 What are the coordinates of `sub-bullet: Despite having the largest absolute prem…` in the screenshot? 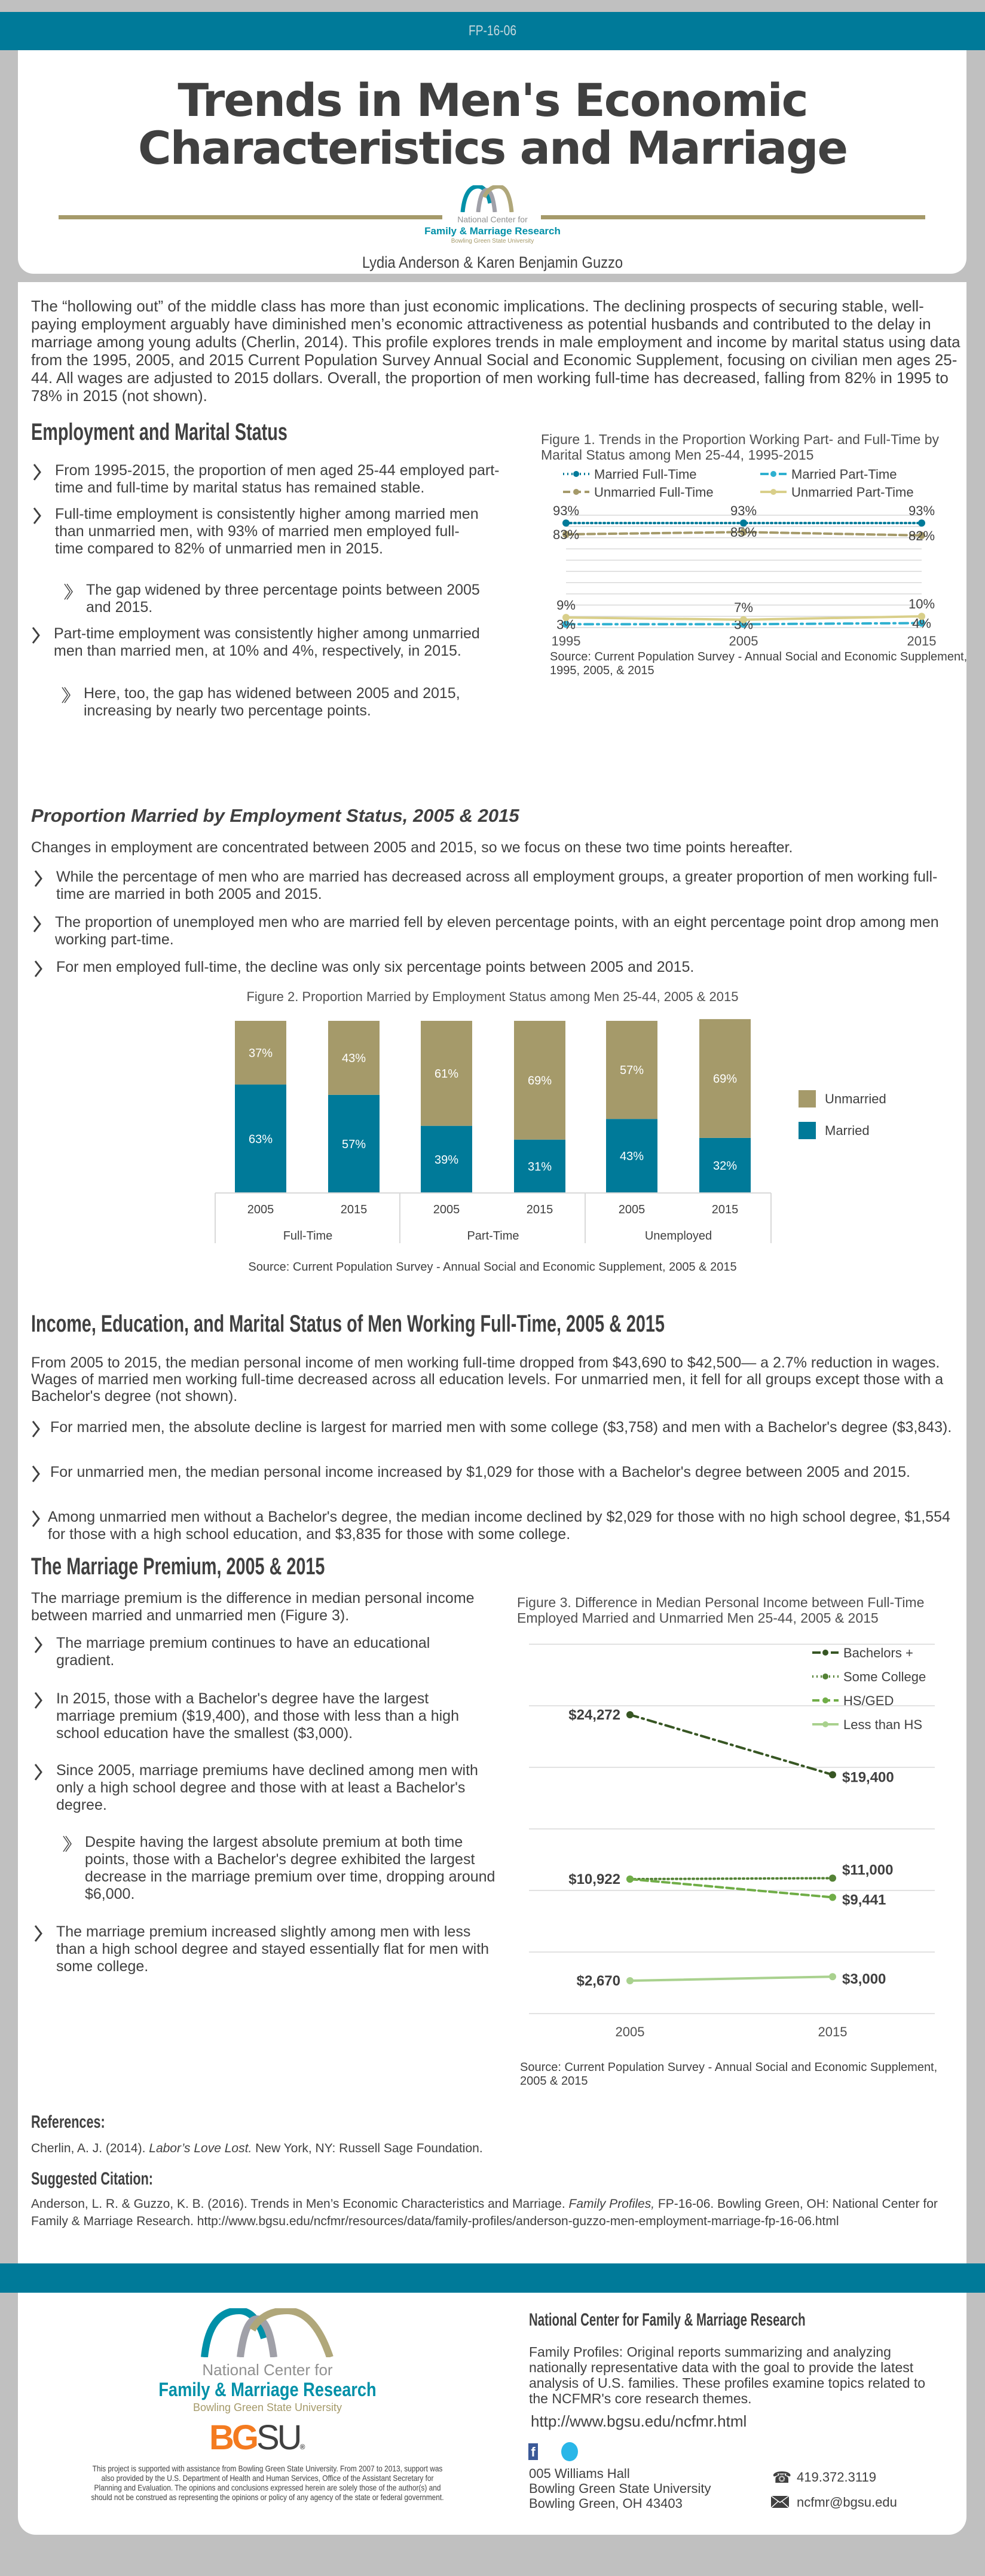 It's located at (280, 1868).